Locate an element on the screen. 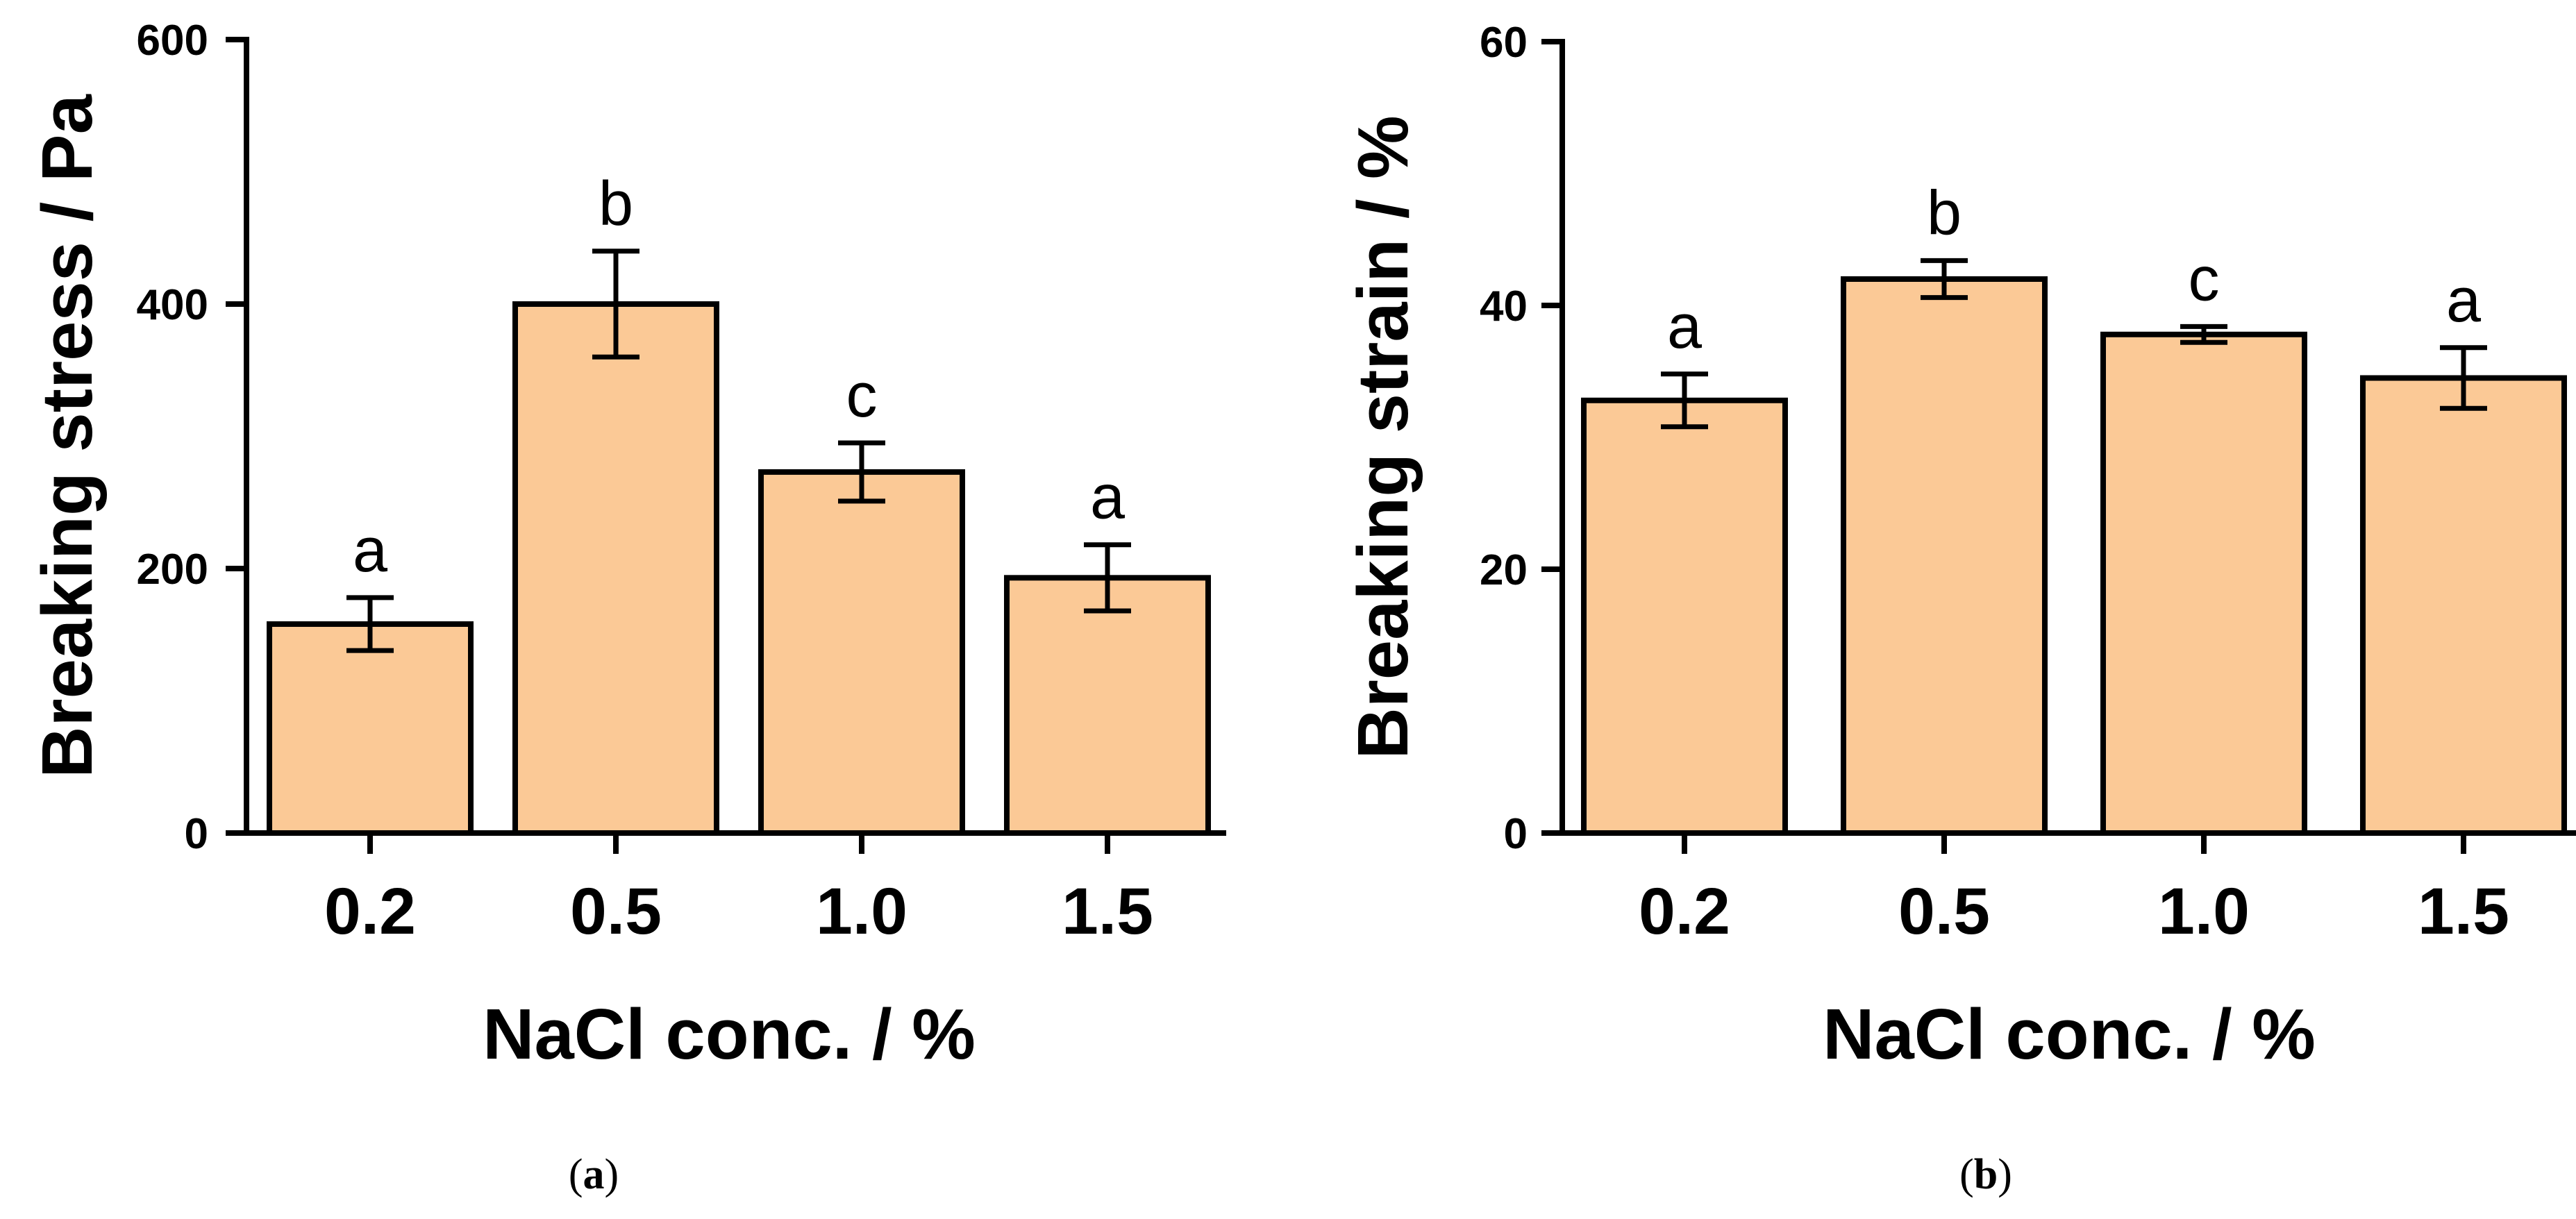 This screenshot has height=1219, width=2576. y-tick-label: 400 is located at coordinates (172, 305).